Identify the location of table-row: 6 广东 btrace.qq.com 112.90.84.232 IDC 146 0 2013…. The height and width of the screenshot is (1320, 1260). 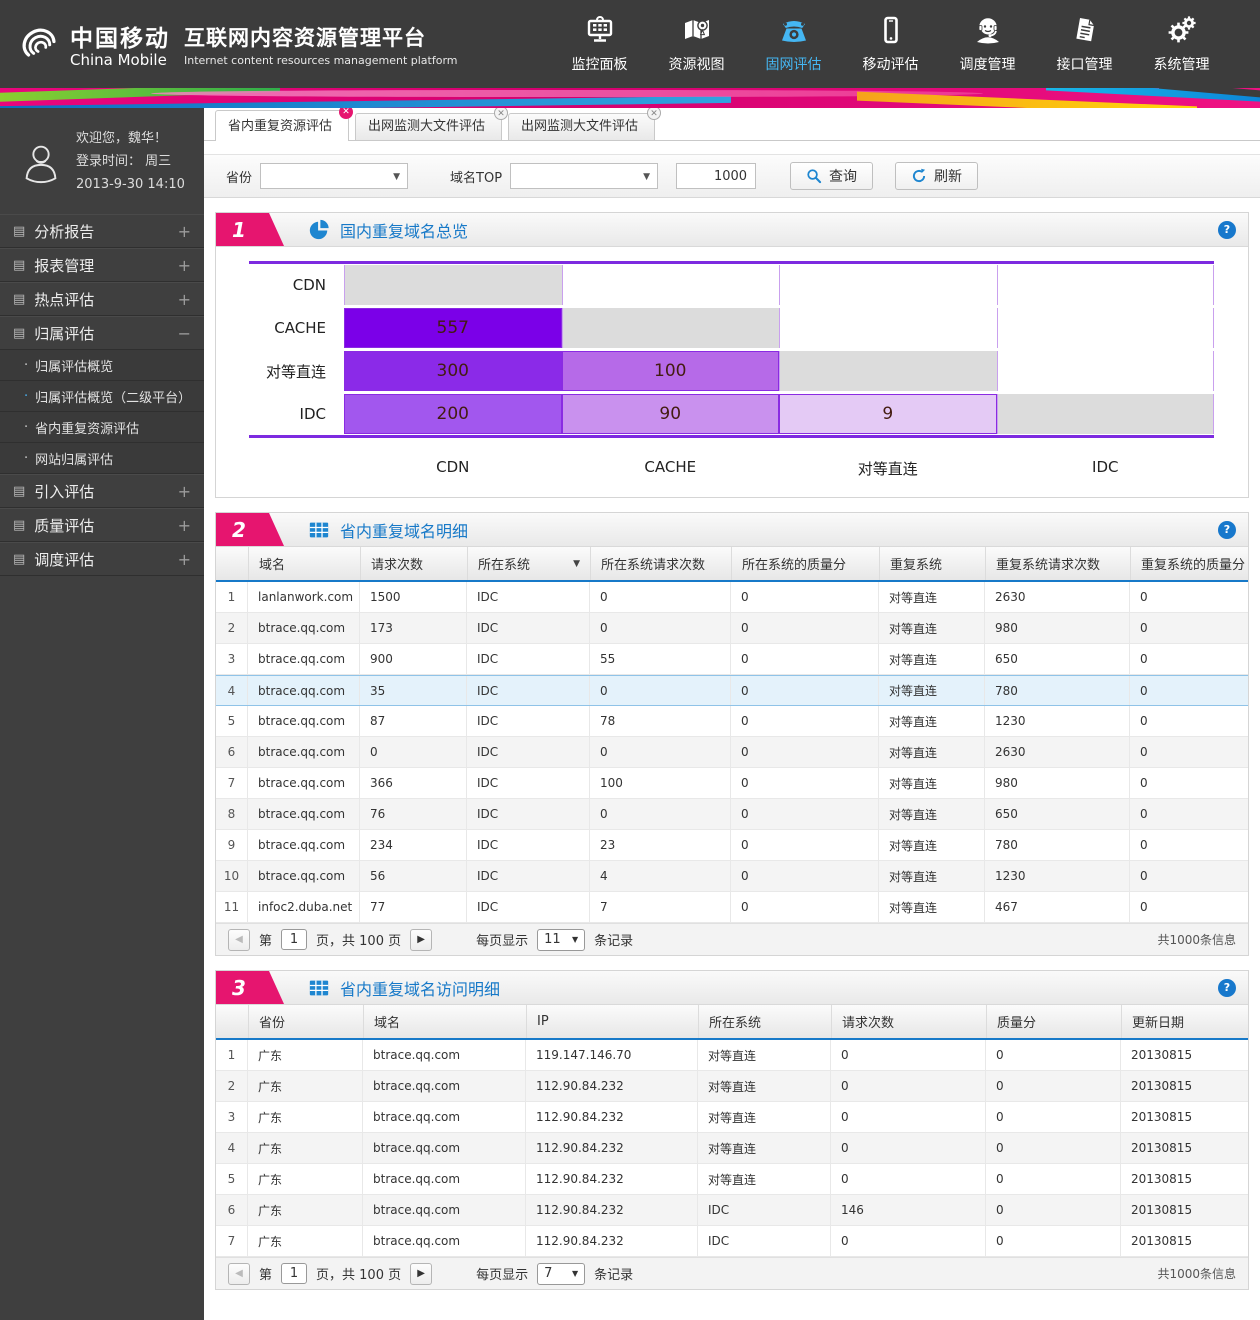
(732, 1210).